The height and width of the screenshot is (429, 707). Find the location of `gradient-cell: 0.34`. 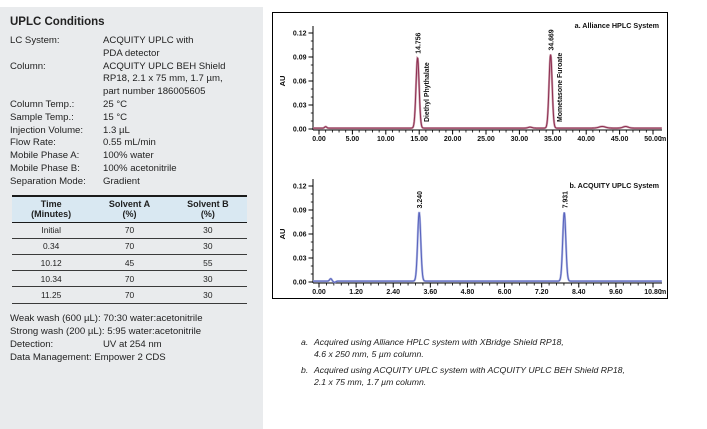

gradient-cell: 0.34 is located at coordinates (51, 246).